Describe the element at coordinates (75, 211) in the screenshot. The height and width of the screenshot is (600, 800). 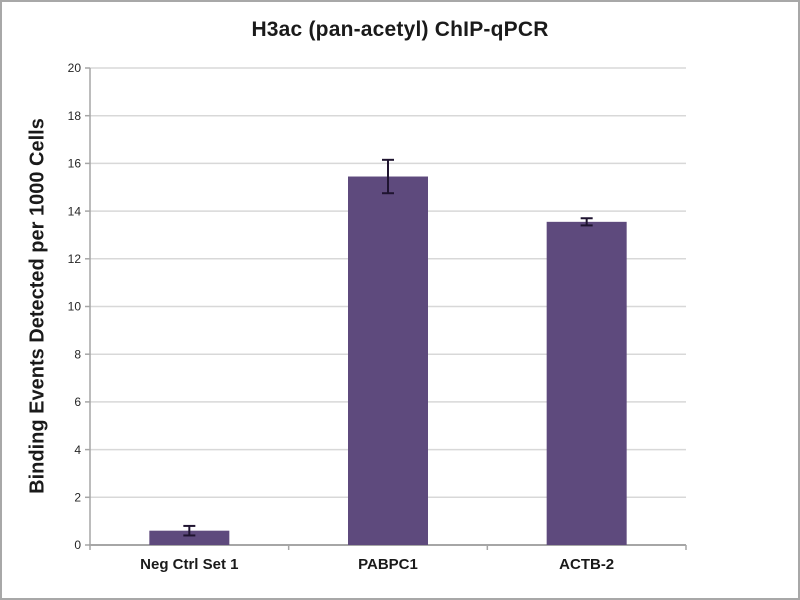
I see `y-tick-label: 14` at that location.